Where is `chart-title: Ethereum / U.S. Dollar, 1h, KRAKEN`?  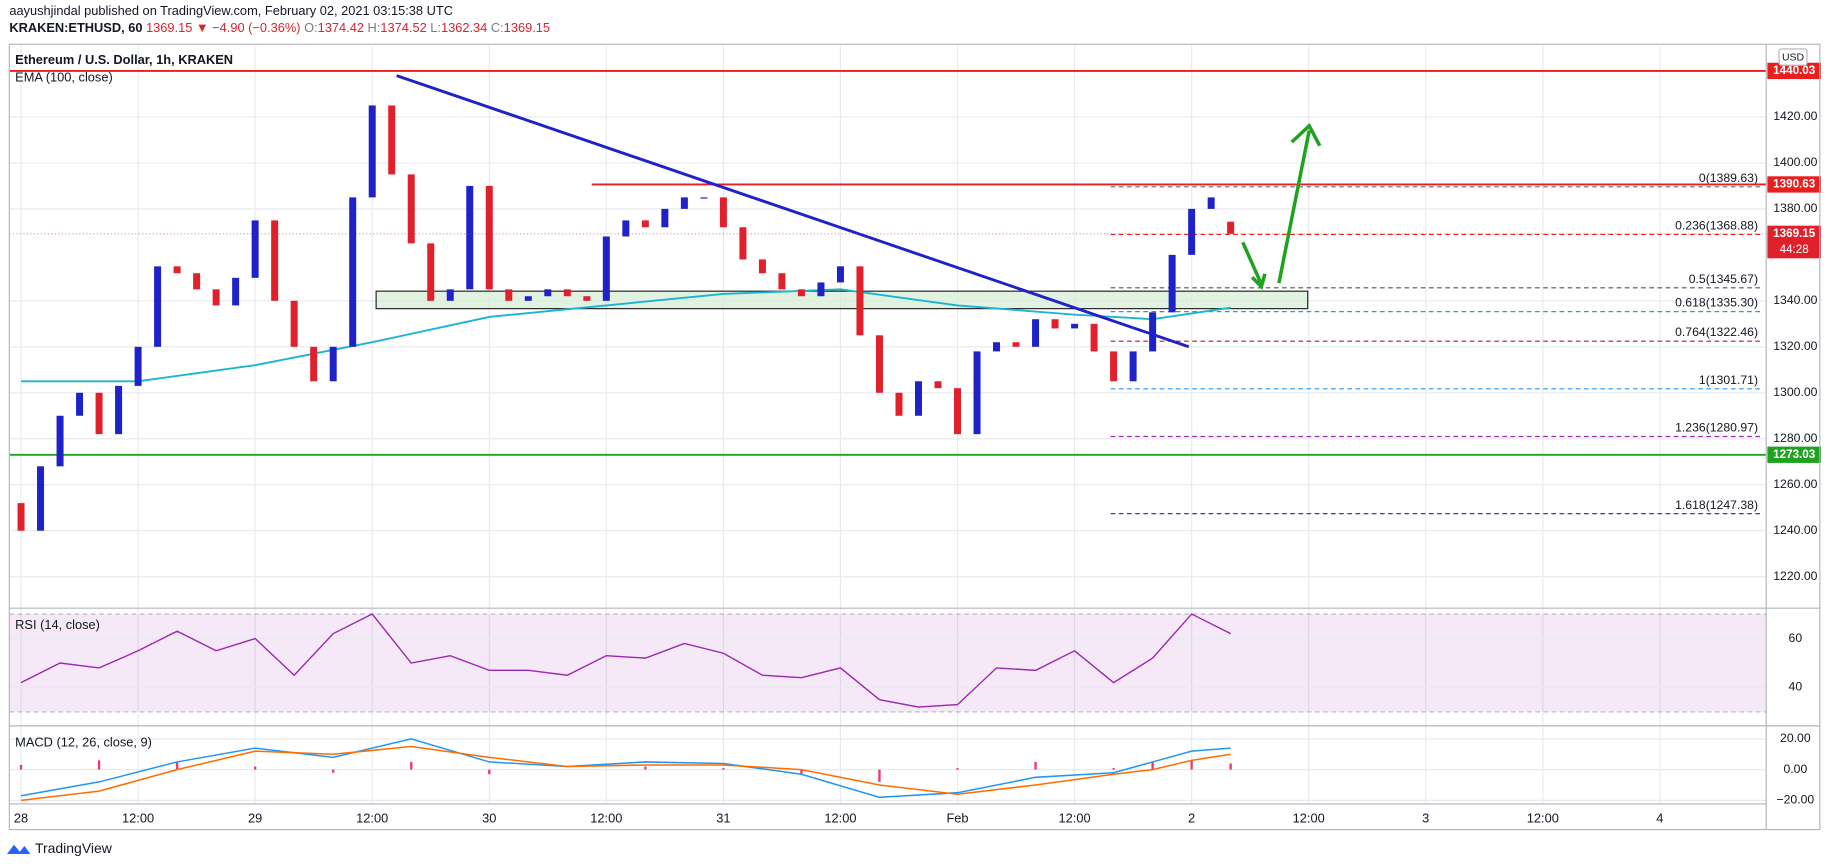 chart-title: Ethereum / U.S. Dollar, 1h, KRAKEN is located at coordinates (124, 59).